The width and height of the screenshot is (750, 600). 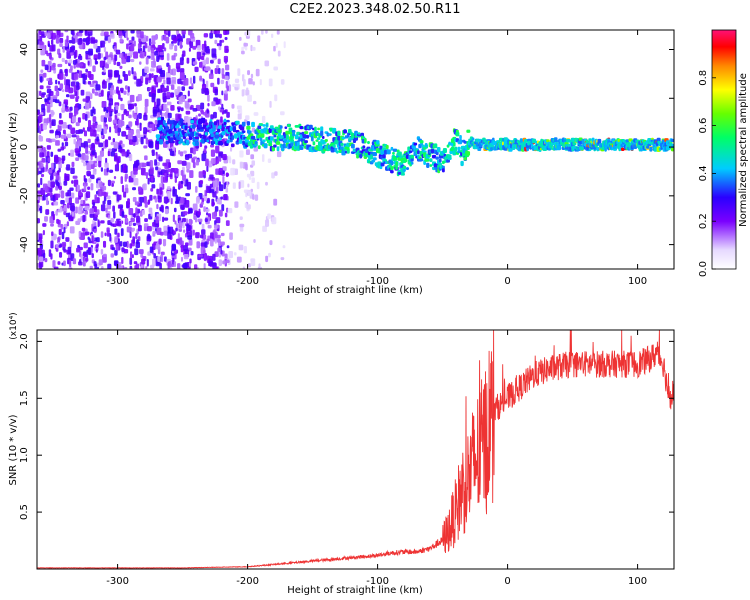 I want to click on colorbar-tick-label: 0.2, so click(x=703, y=221).